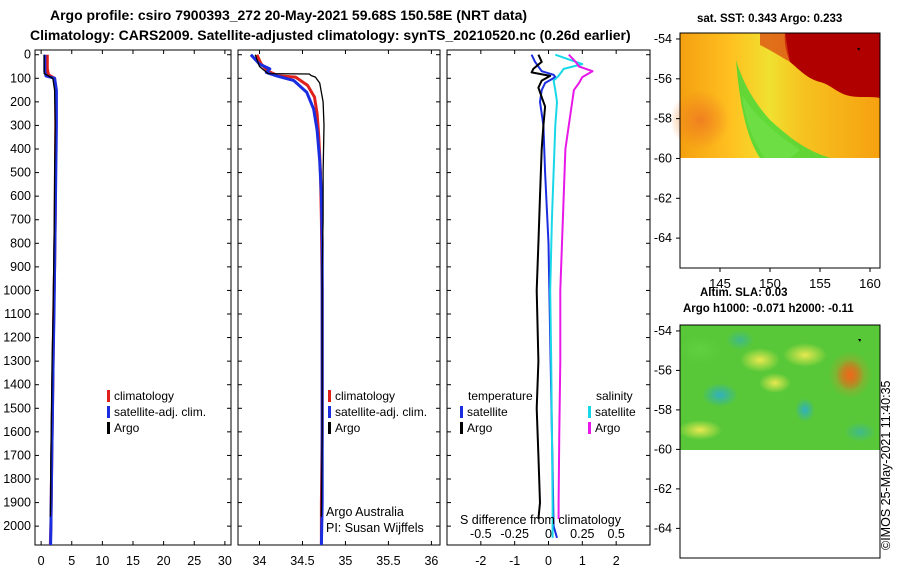 The image size is (900, 580). Describe the element at coordinates (770, 283) in the screenshot. I see `map-x-tick-label: 150` at that location.